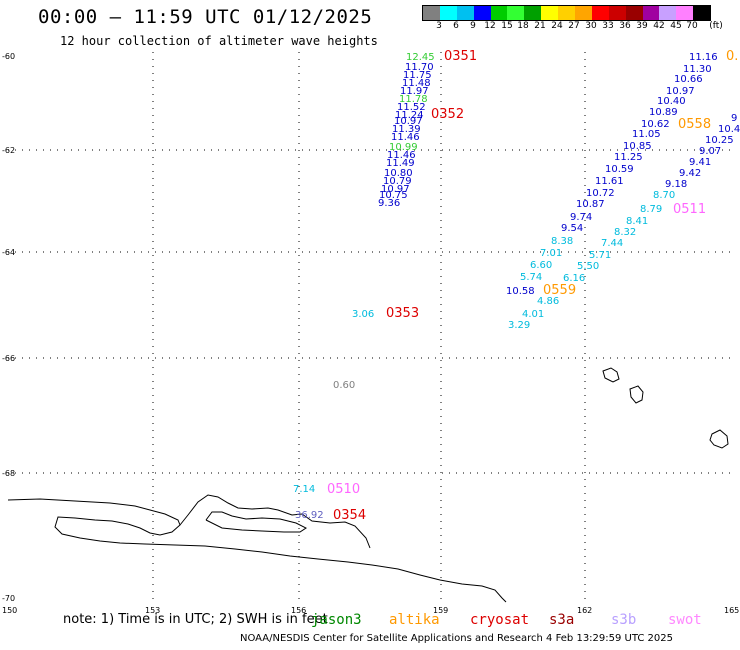 This screenshot has width=740, height=650. What do you see at coordinates (406, 129) in the screenshot?
I see `wave-value: 11.39` at bounding box center [406, 129].